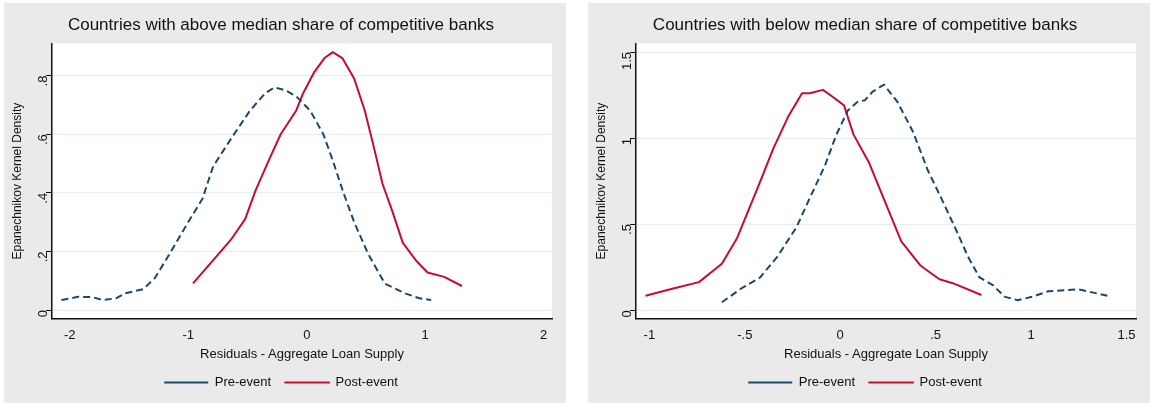 This screenshot has height=409, width=1154. I want to click on chart-title: Countries with above median share of competitive banks, so click(281, 24).